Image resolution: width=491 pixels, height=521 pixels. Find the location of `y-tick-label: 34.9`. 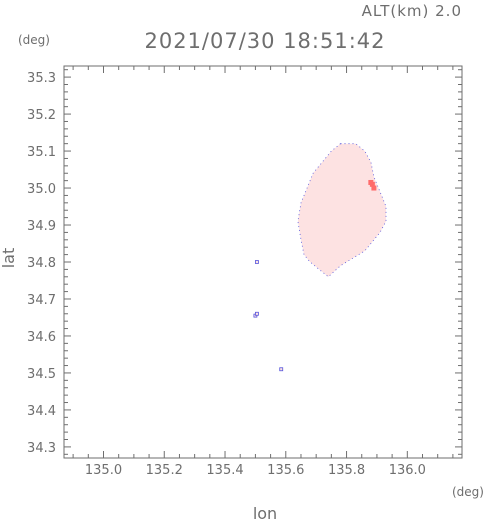

y-tick-label: 34.9 is located at coordinates (41, 226).